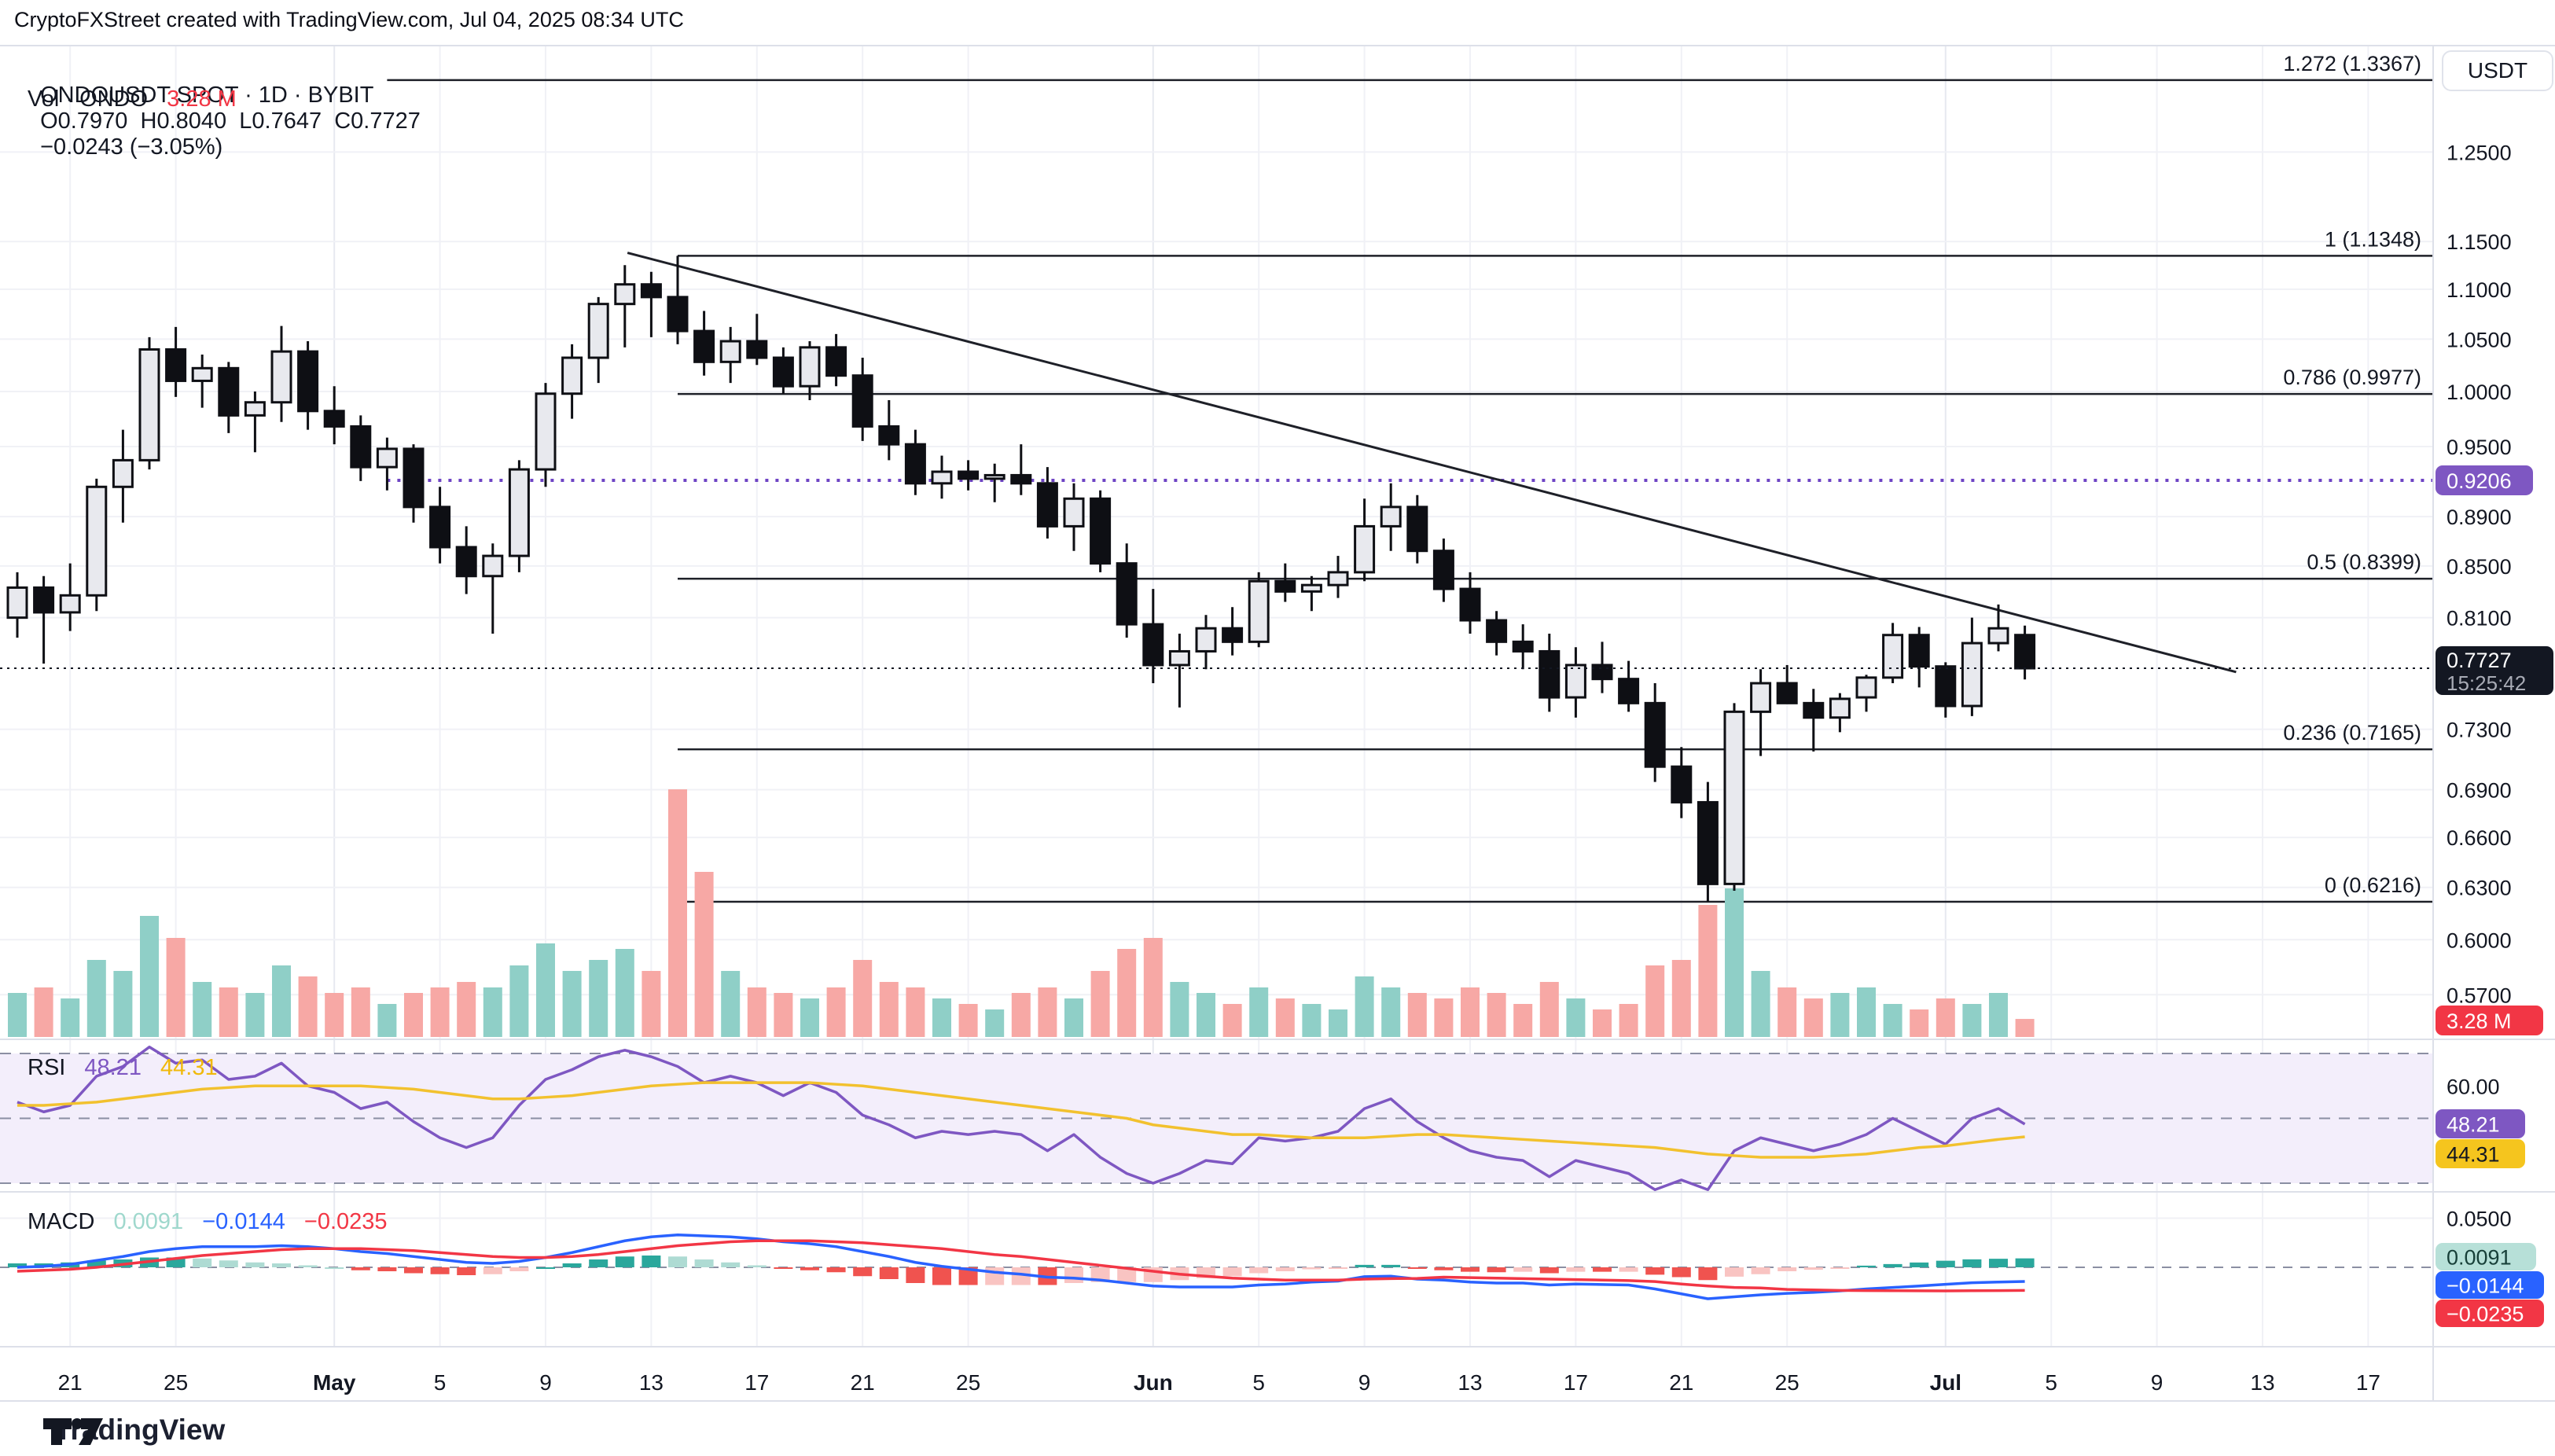 The image size is (2555, 1456). Describe the element at coordinates (2479, 392) in the screenshot. I see `price-axis-label: 1.0000` at that location.